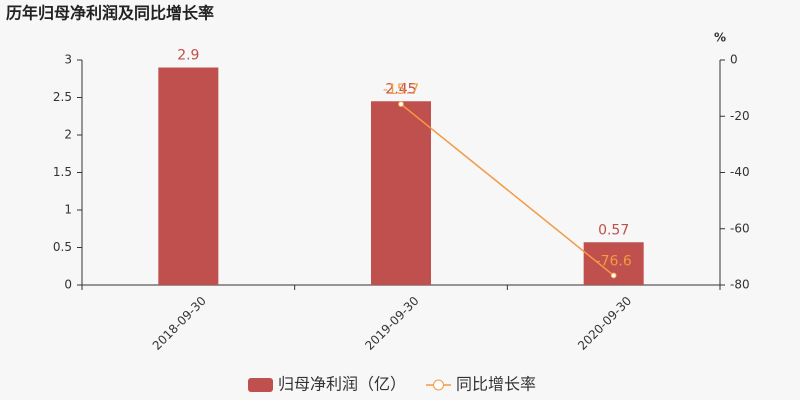 Image resolution: width=800 pixels, height=400 pixels. Describe the element at coordinates (62, 247) in the screenshot. I see `y-tick-label: 0.5` at that location.